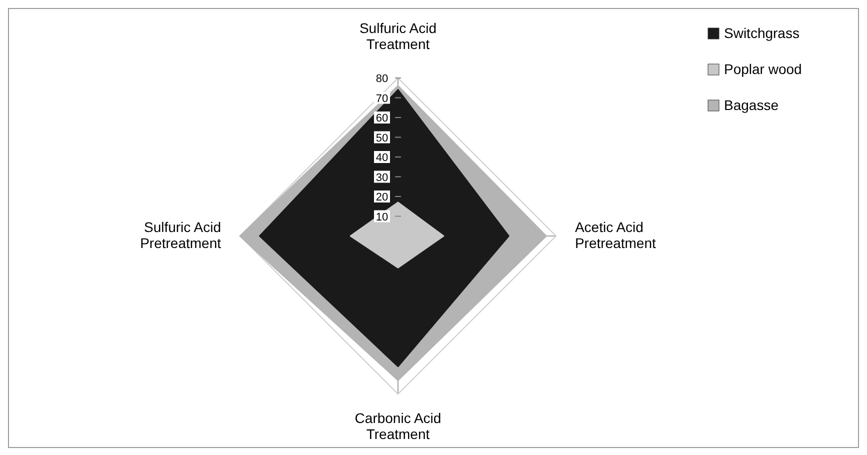 The width and height of the screenshot is (867, 455). I want to click on y-tick-label: 10, so click(382, 217).